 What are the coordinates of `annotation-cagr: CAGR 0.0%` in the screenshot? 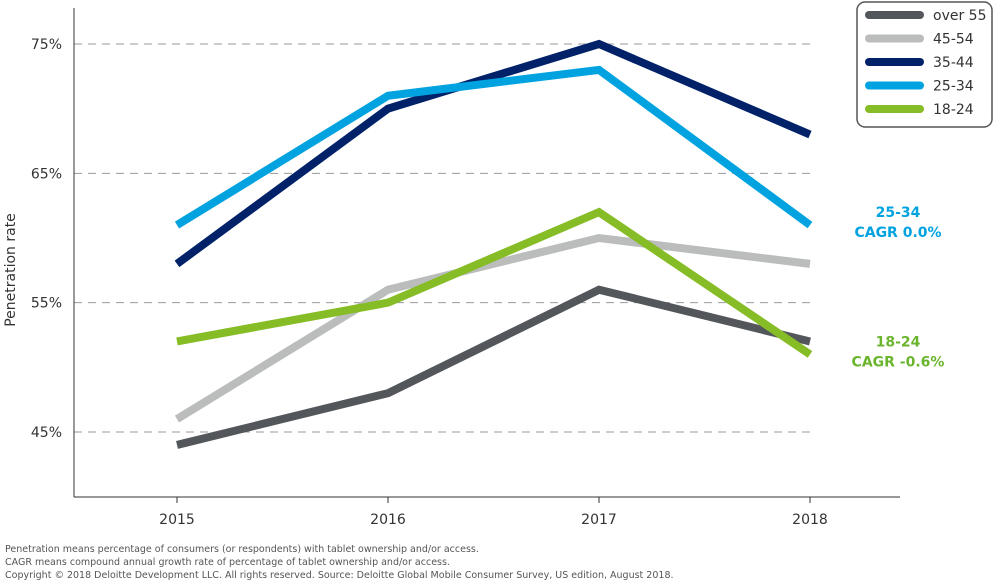 It's located at (897, 233).